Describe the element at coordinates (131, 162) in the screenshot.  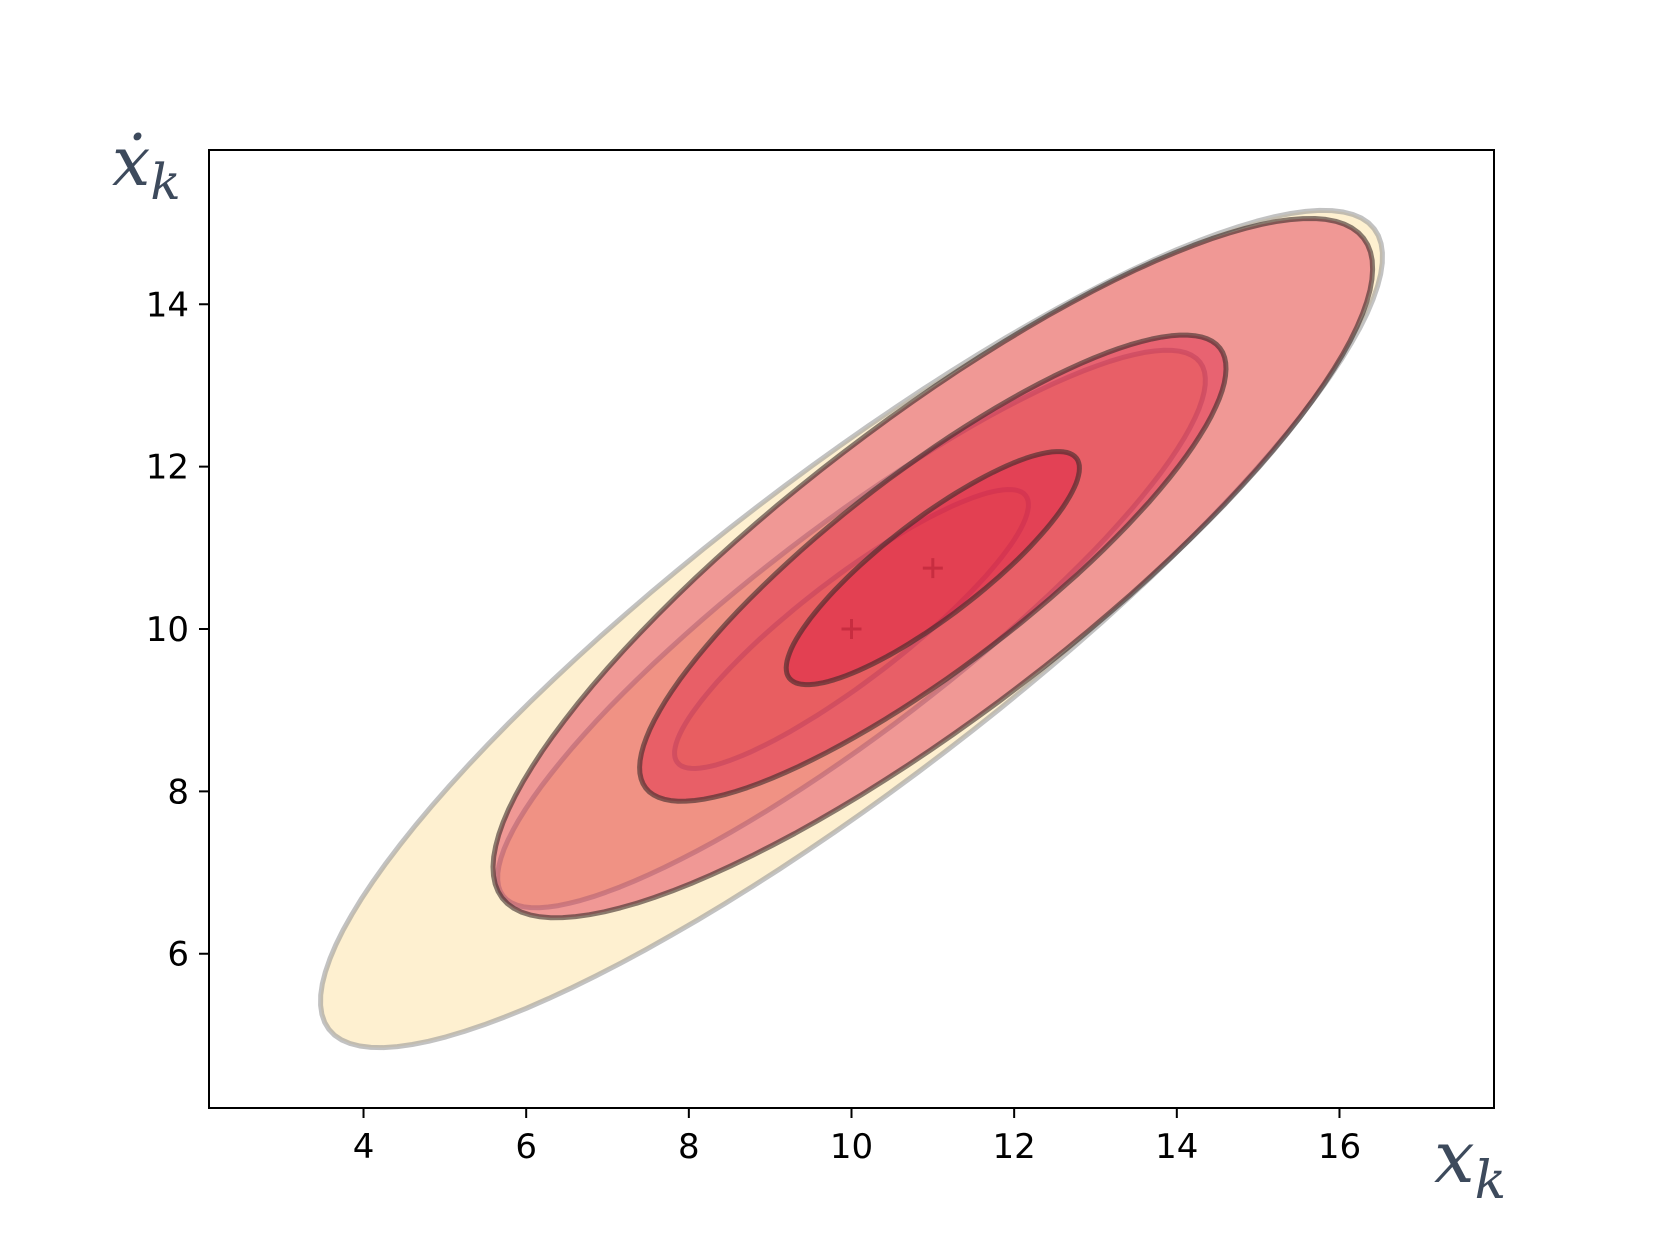
I see `y-axis-label-main: ẋ` at that location.